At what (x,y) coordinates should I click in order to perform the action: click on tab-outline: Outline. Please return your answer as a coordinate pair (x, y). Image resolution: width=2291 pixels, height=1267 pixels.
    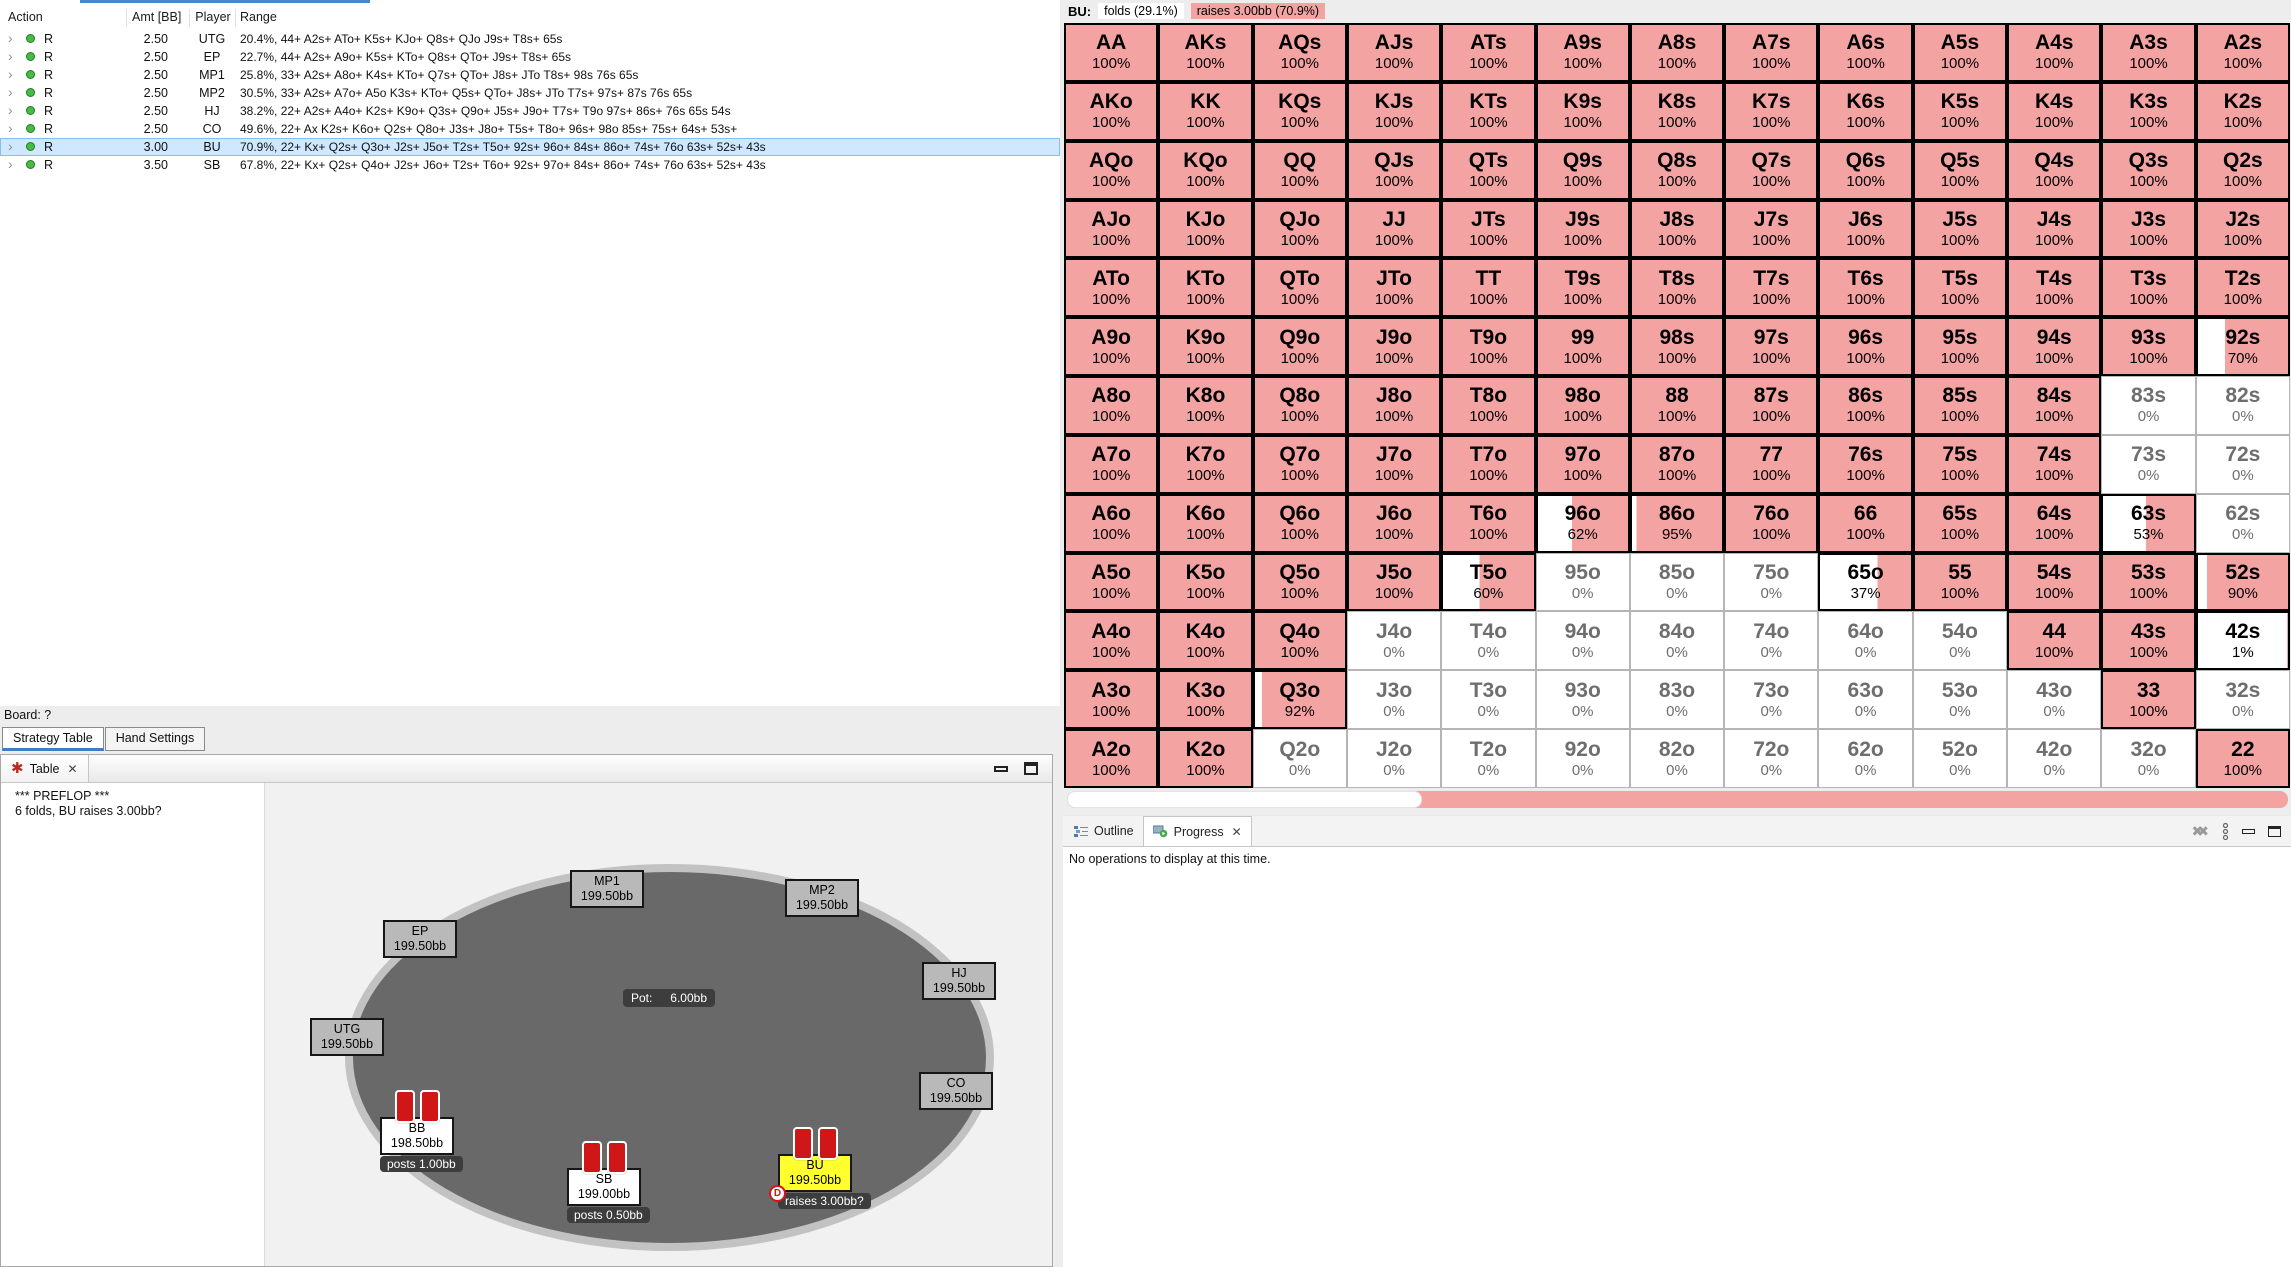
    Looking at the image, I should click on (1104, 831).